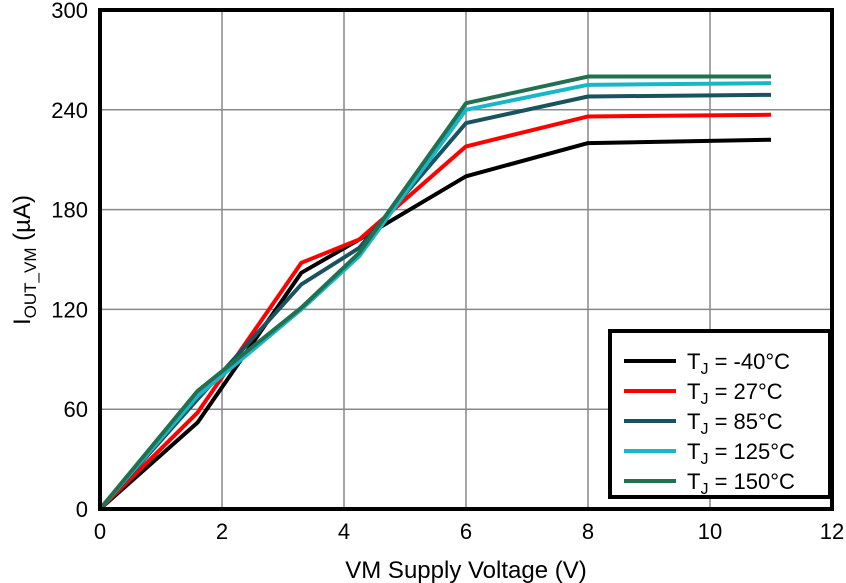 The height and width of the screenshot is (583, 846). What do you see at coordinates (69, 210) in the screenshot?
I see `y-tick-label: 180` at bounding box center [69, 210].